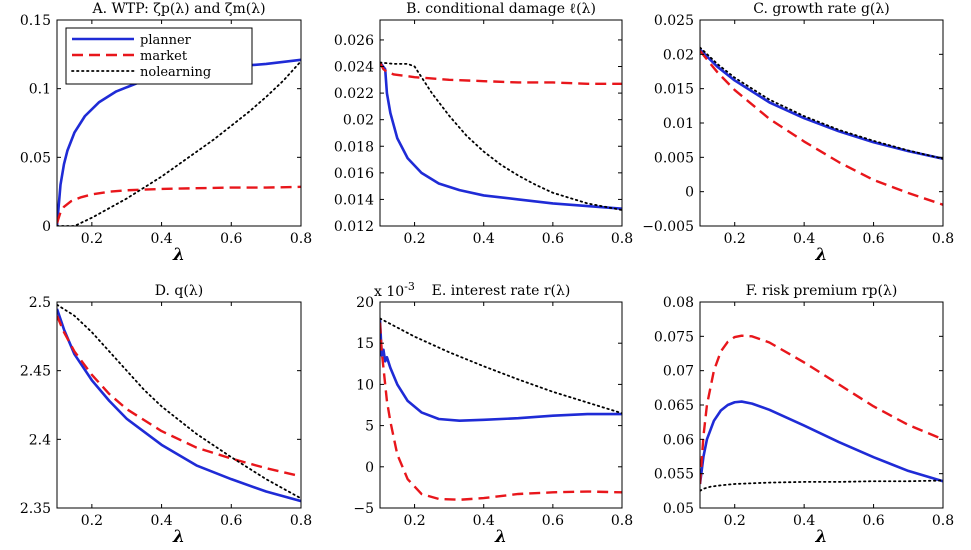 The height and width of the screenshot is (550, 971). What do you see at coordinates (164, 56) in the screenshot?
I see `legend-label-market: market` at bounding box center [164, 56].